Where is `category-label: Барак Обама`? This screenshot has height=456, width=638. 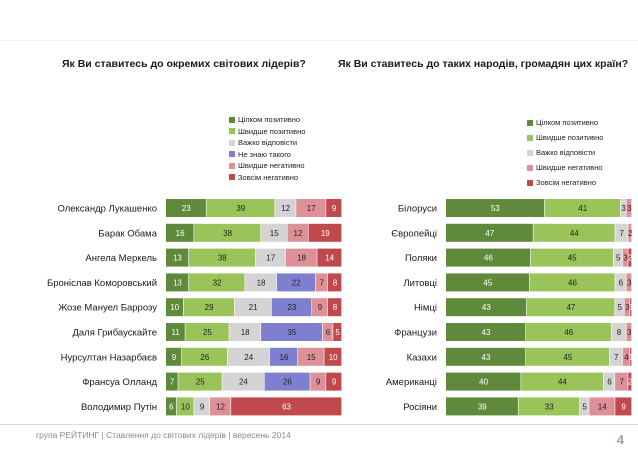
category-label: Барак Обама is located at coordinates (127, 233).